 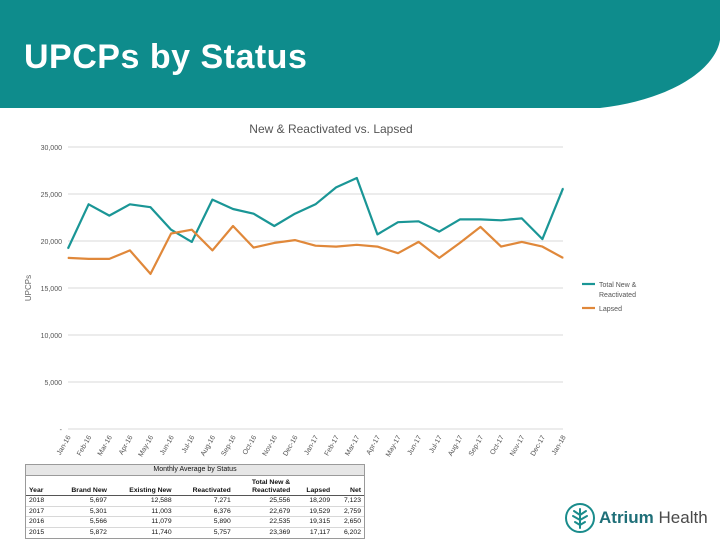 I want to click on logo-text: Atrium Health, so click(x=653, y=518).